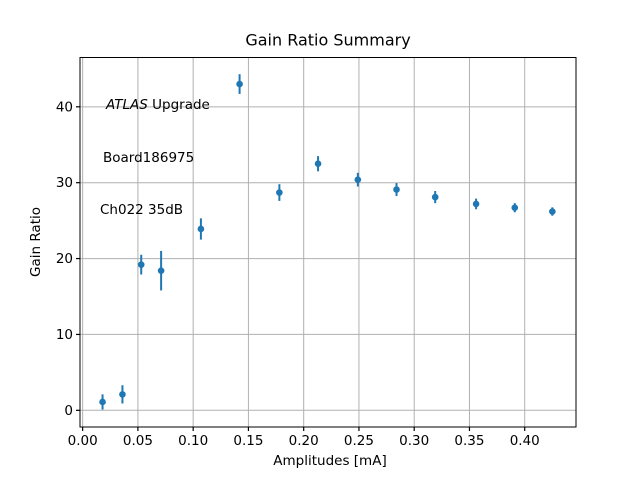  Describe the element at coordinates (525, 441) in the screenshot. I see `x-tick-label: 0.40` at that location.